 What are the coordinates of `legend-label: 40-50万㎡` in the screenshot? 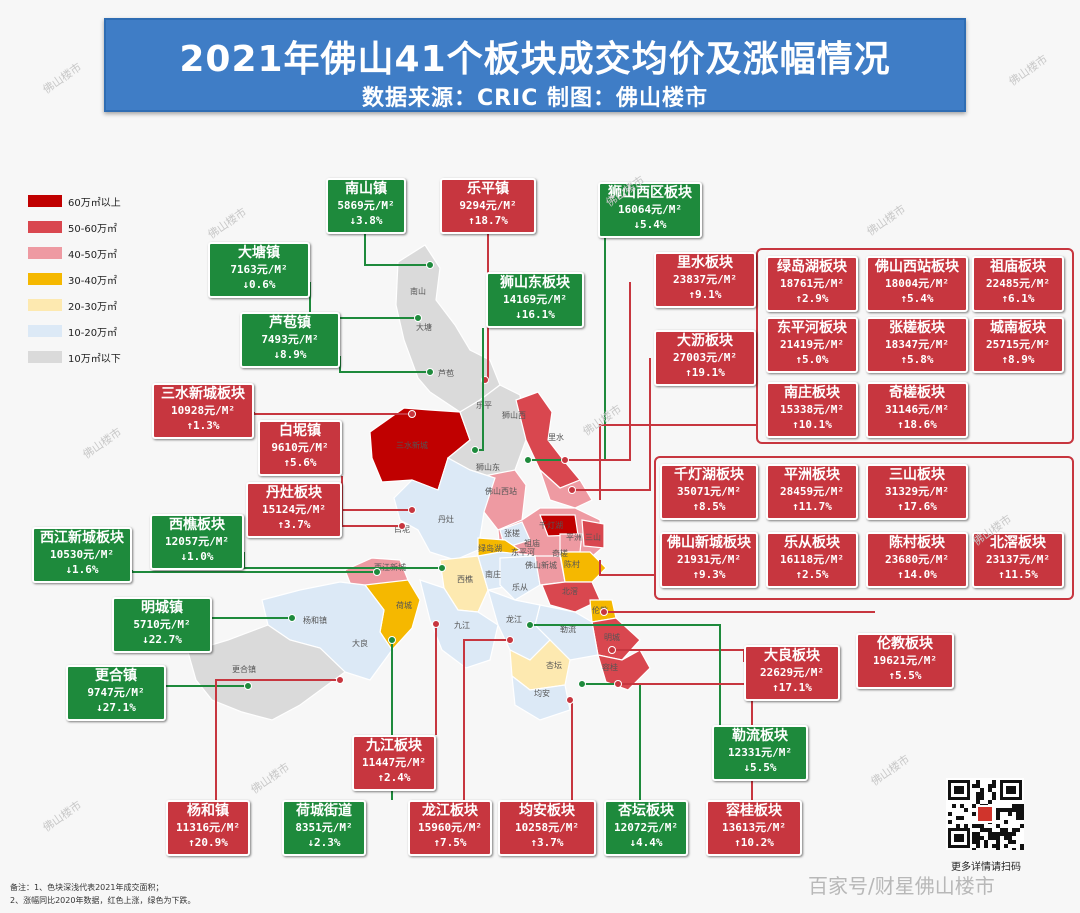 It's located at (93, 255).